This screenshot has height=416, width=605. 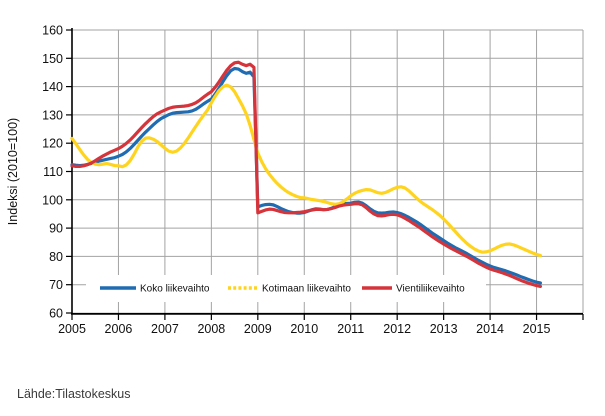 I want to click on x-tick-label: 2008, so click(x=211, y=329).